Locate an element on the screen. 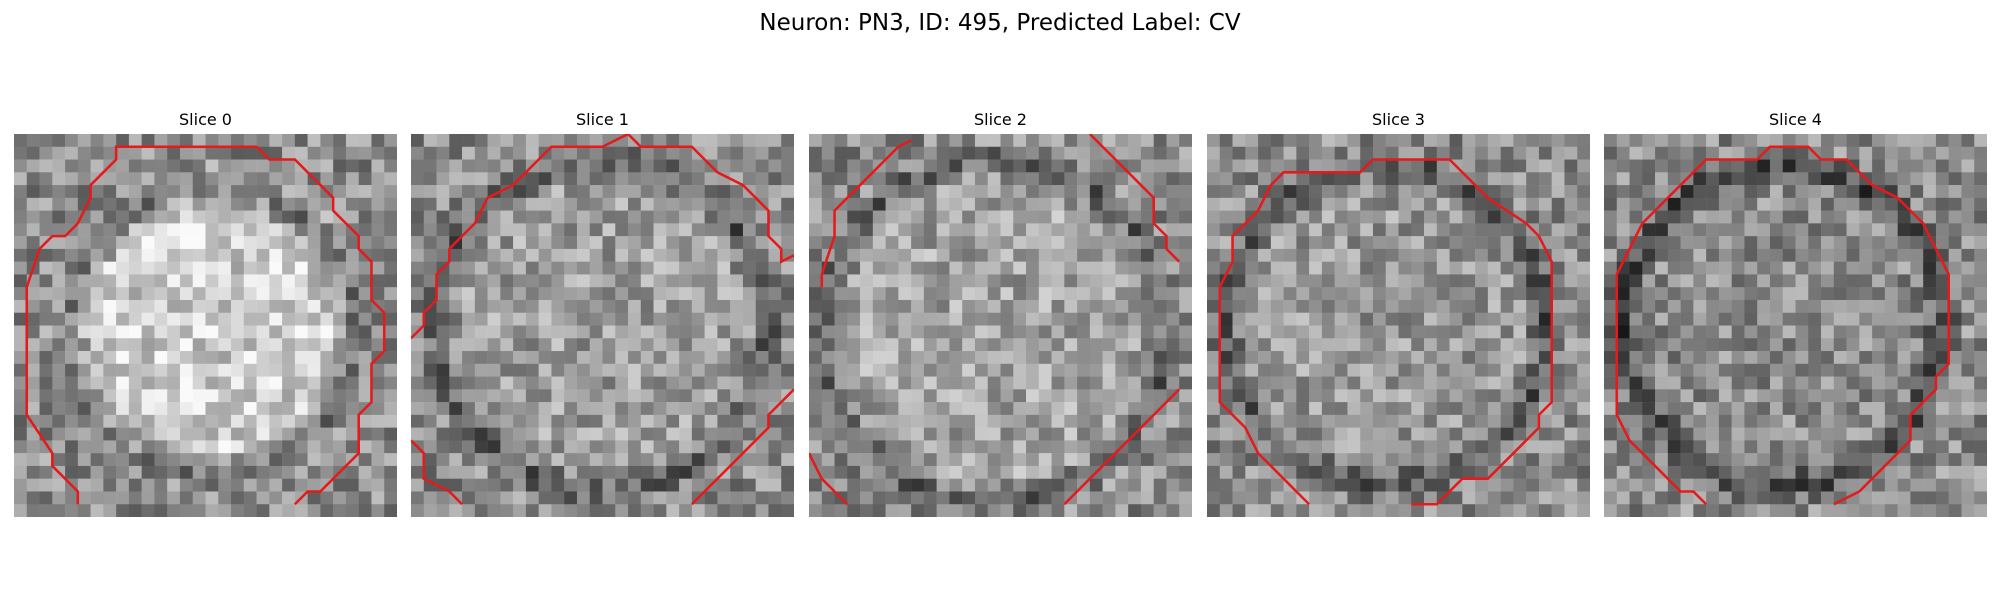 The image size is (2000, 600). slice-title: Slice 1 is located at coordinates (602, 119).